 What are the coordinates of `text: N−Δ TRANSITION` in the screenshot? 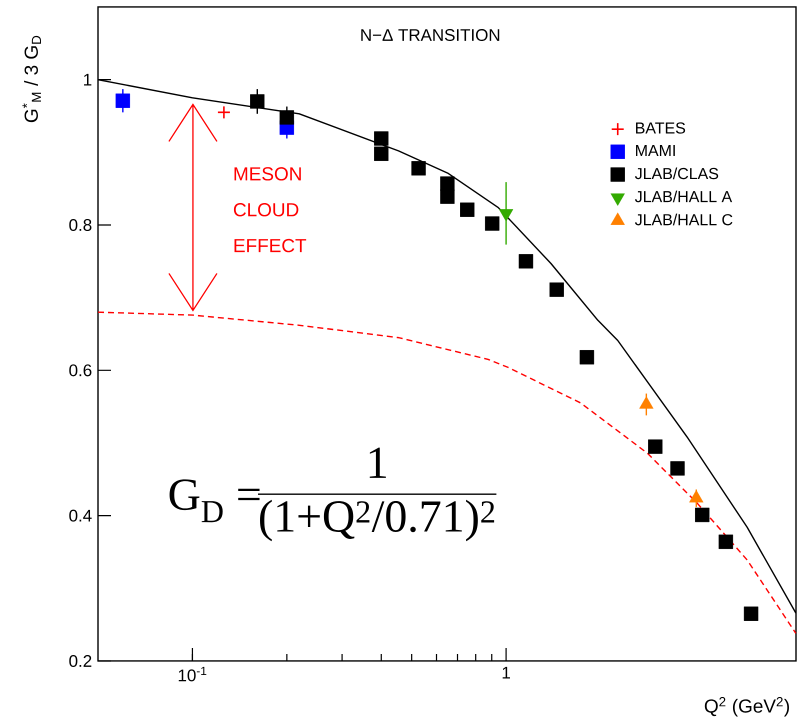 It's located at (430, 35).